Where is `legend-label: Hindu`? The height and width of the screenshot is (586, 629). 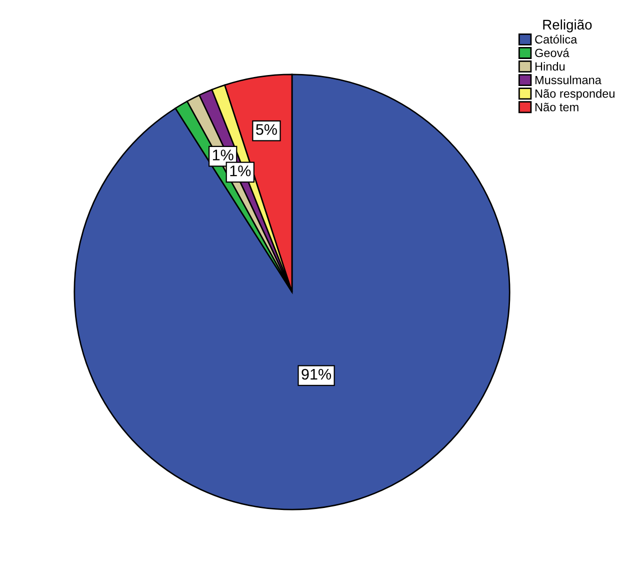 legend-label: Hindu is located at coordinates (550, 66).